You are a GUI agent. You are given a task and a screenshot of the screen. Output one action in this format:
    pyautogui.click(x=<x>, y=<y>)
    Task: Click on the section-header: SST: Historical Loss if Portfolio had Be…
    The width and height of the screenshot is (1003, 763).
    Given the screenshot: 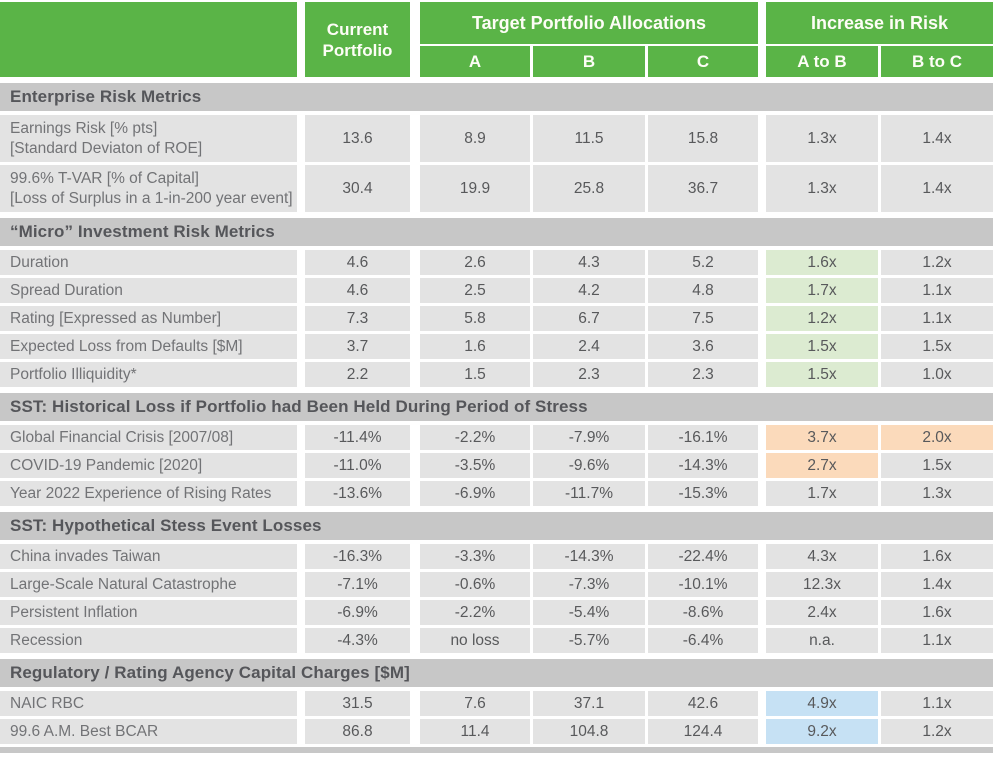 What is the action you would take?
    pyautogui.click(x=496, y=407)
    